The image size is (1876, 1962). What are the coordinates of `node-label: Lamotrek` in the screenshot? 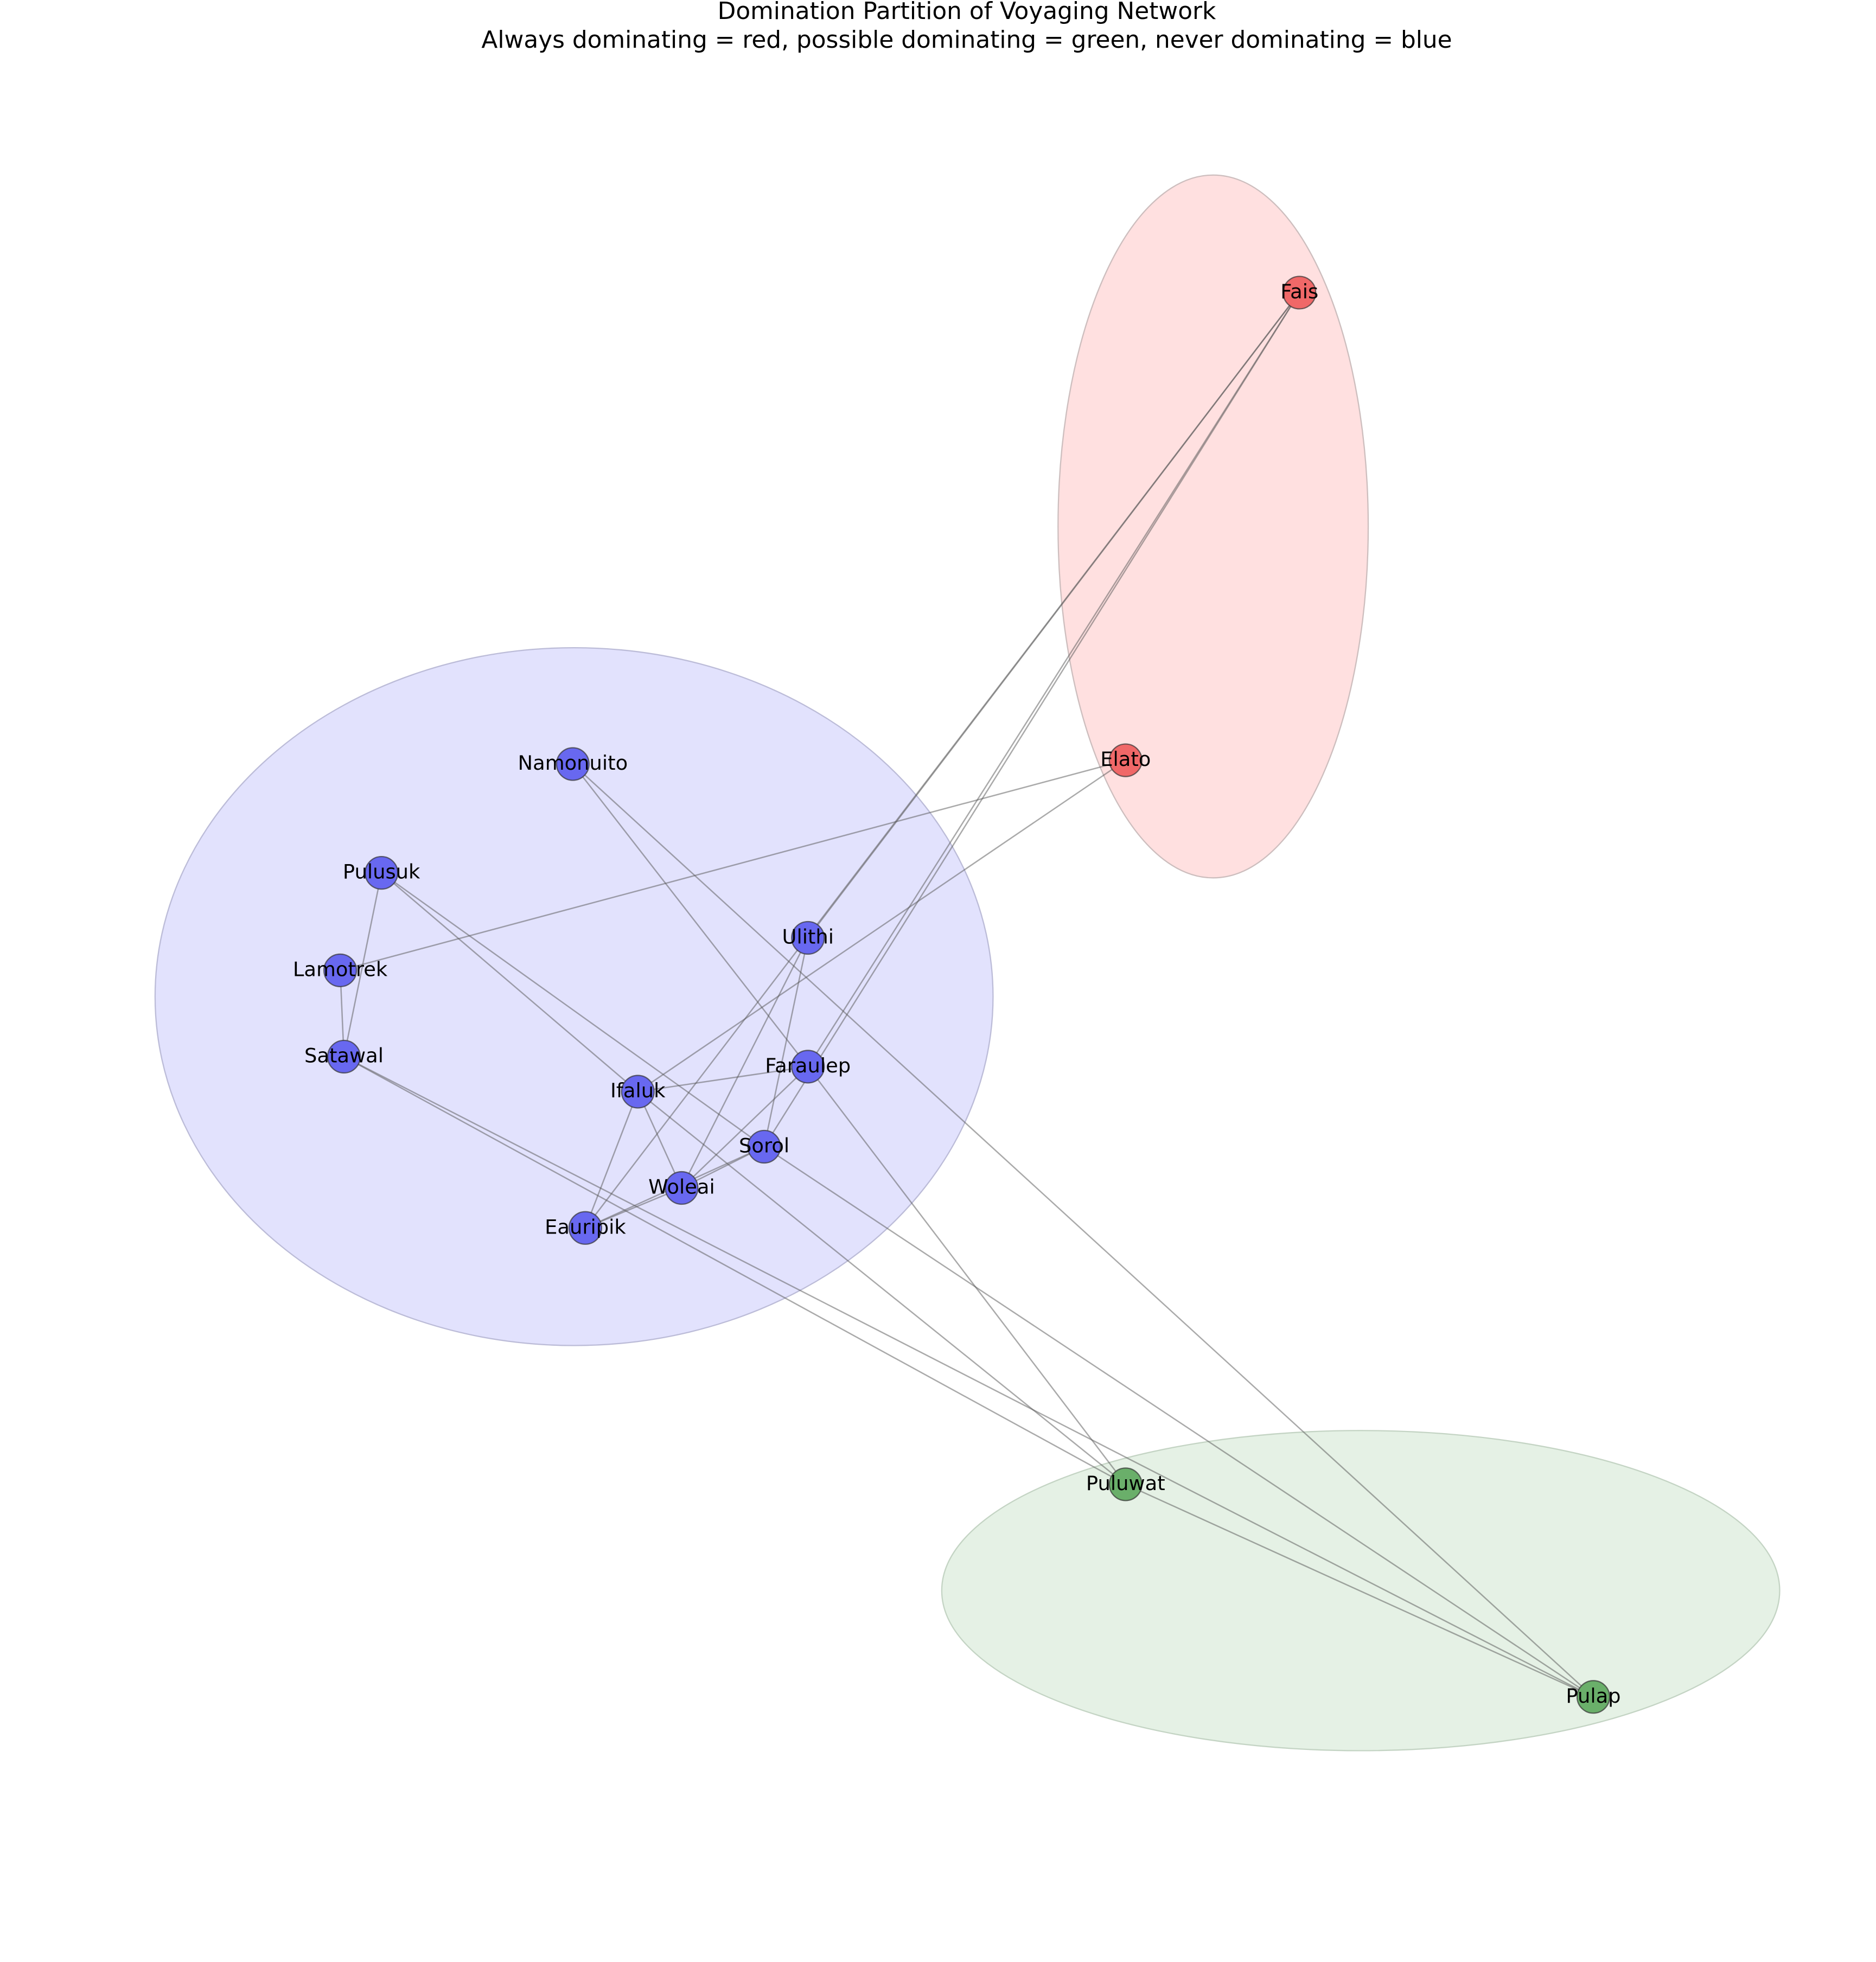 It's located at (341, 969).